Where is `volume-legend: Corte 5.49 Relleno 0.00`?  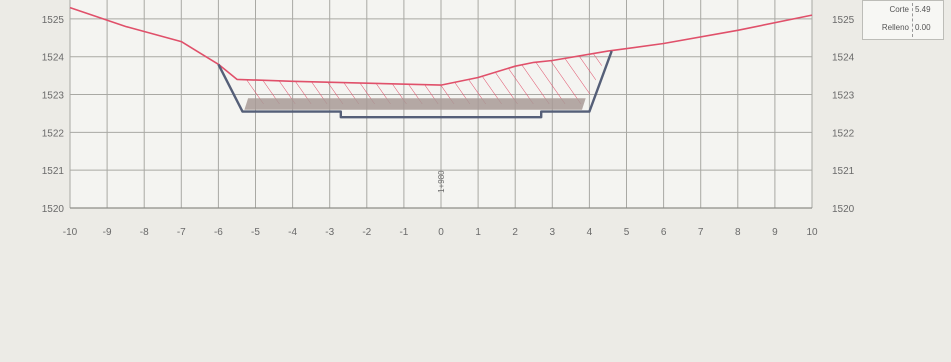 volume-legend: Corte 5.49 Relleno 0.00 is located at coordinates (903, 20).